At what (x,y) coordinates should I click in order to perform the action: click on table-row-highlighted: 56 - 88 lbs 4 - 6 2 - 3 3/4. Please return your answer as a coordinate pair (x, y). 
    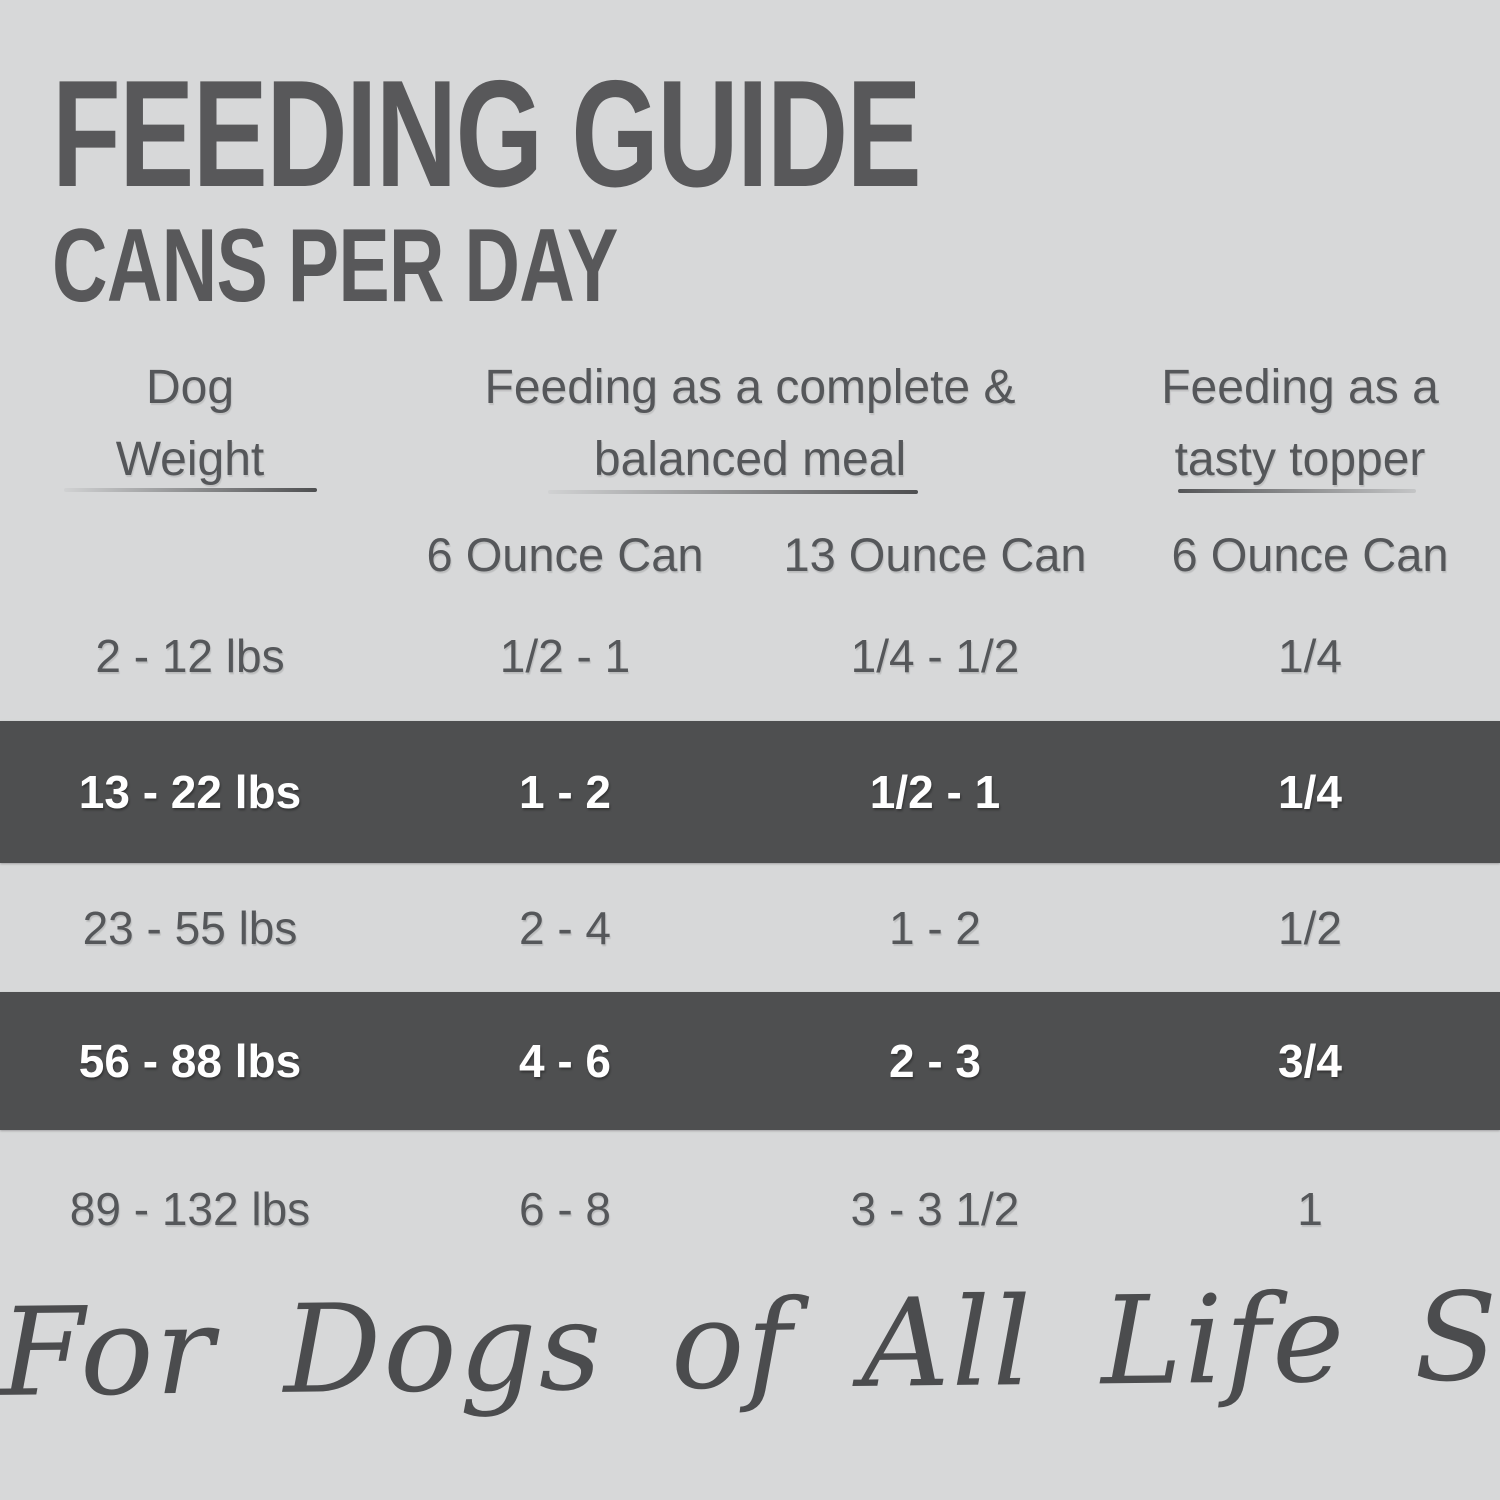
    Looking at the image, I should click on (750, 1061).